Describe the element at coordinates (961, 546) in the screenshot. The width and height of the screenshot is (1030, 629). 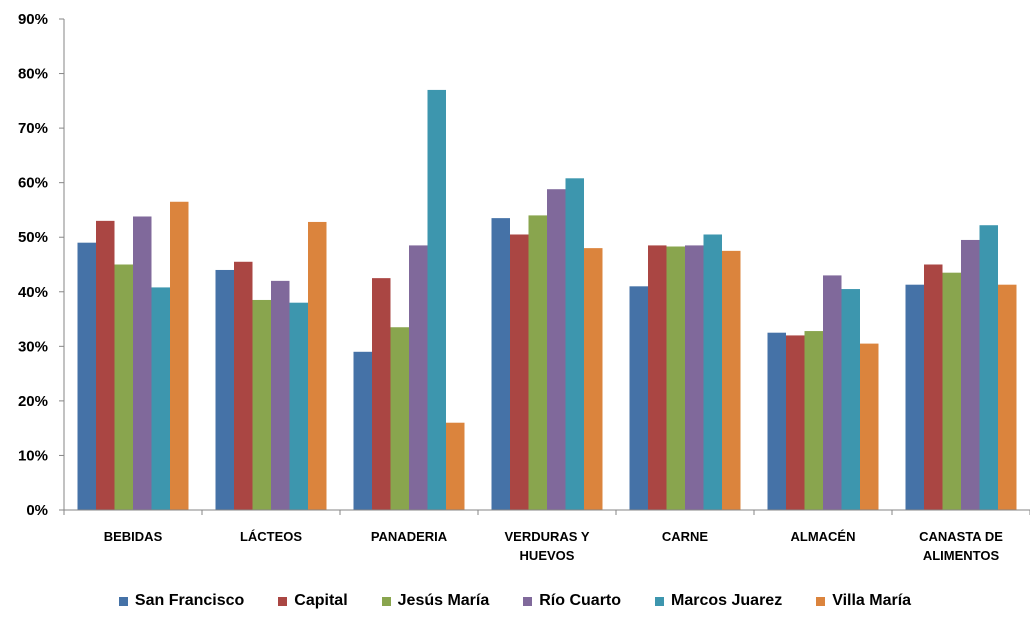
I see `x-category-label: CANASTA DE ALIMENTOS` at that location.